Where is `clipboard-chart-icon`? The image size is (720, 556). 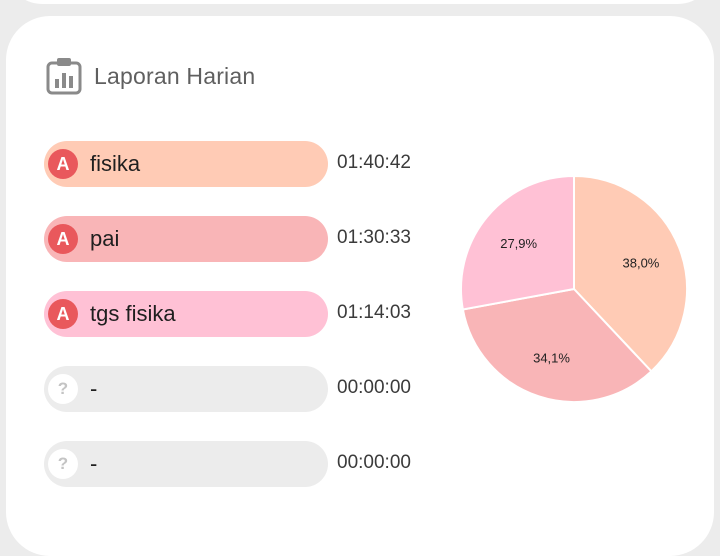 clipboard-chart-icon is located at coordinates (64, 76).